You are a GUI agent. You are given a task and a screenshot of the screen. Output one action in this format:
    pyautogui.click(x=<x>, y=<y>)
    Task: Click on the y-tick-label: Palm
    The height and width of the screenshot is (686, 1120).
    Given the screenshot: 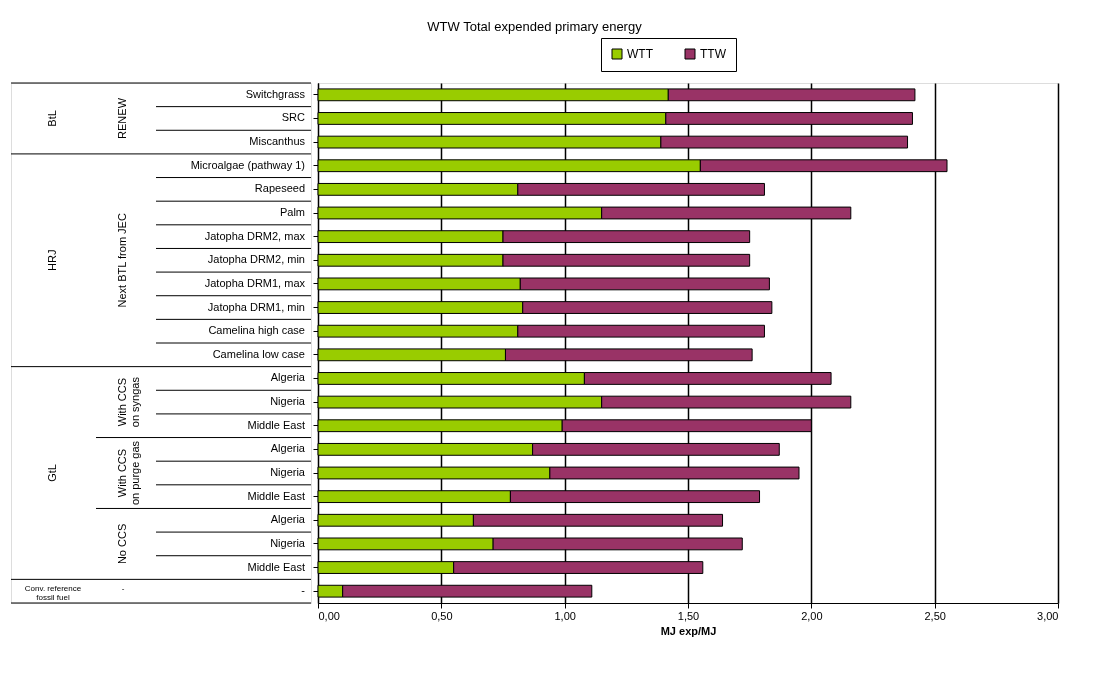 What is the action you would take?
    pyautogui.click(x=292, y=212)
    